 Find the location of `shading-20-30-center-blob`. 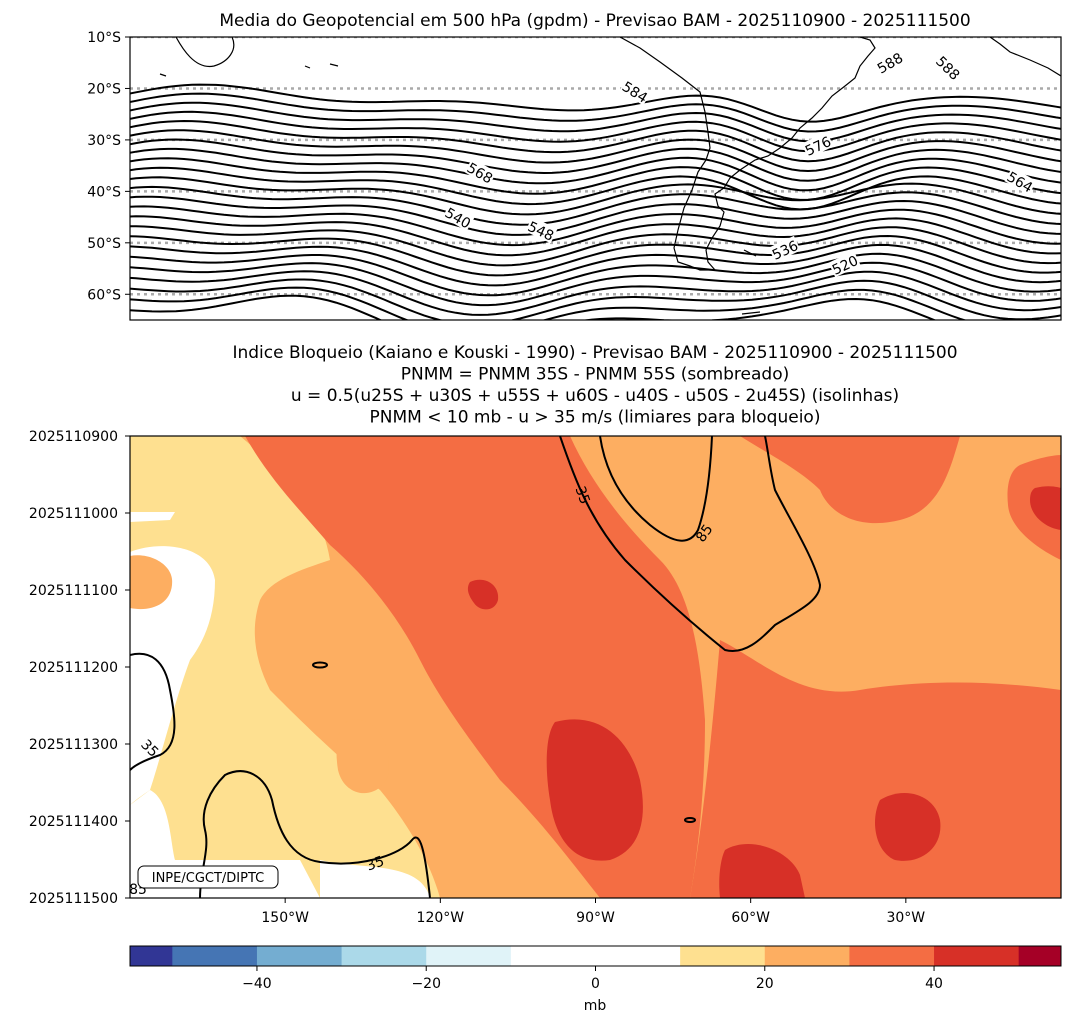

shading-20-30-center-blob is located at coordinates (362, 756).